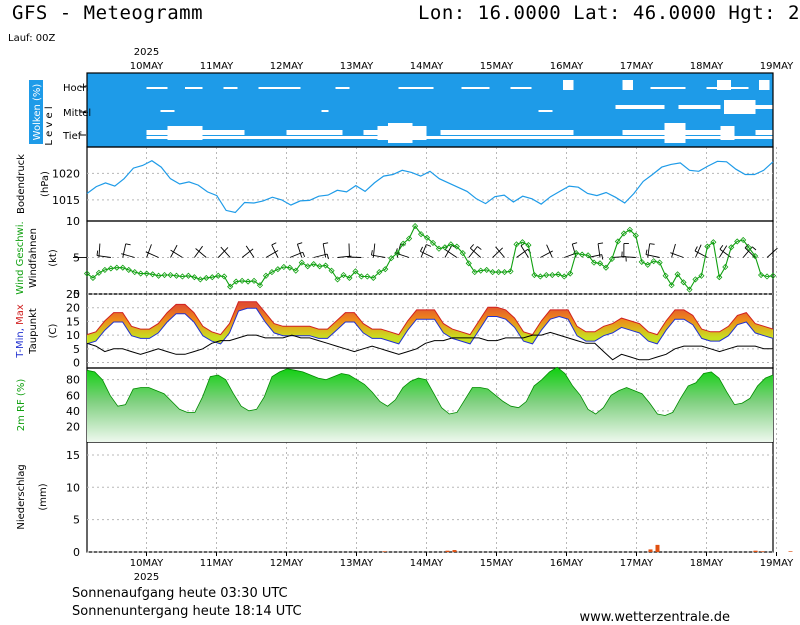 The image size is (800, 625). What do you see at coordinates (76, 363) in the screenshot?
I see `temperature-tick-label: 0` at bounding box center [76, 363].